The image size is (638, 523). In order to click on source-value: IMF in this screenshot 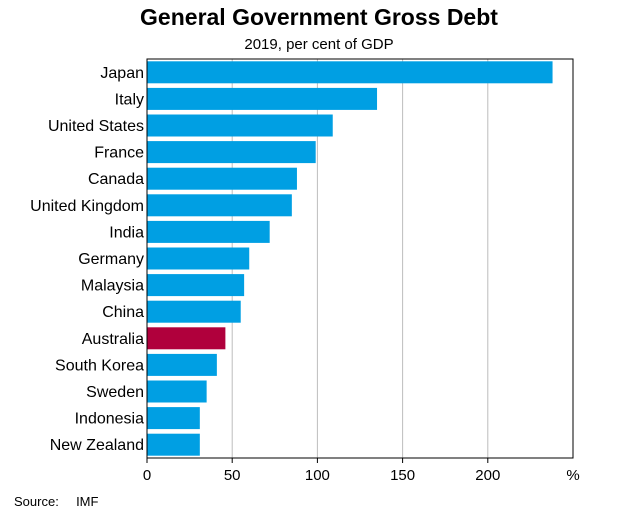, I will do `click(87, 501)`.